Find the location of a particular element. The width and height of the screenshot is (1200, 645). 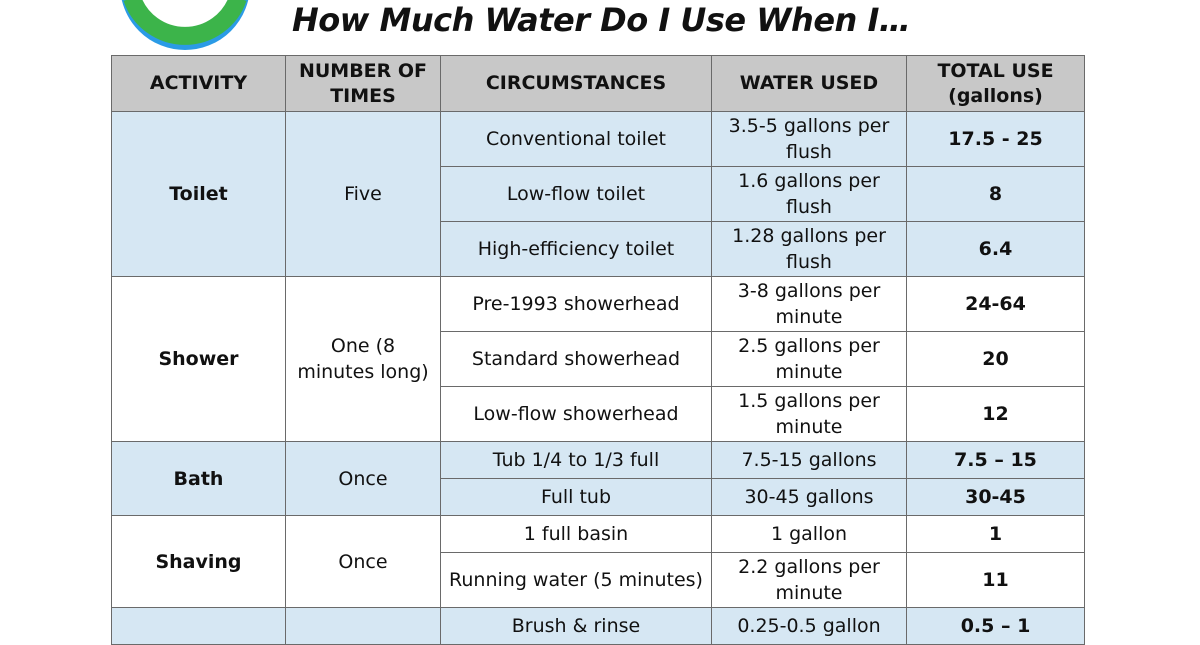

circumstance-cell: Tub 1/4 to 1/3 full is located at coordinates (576, 460).